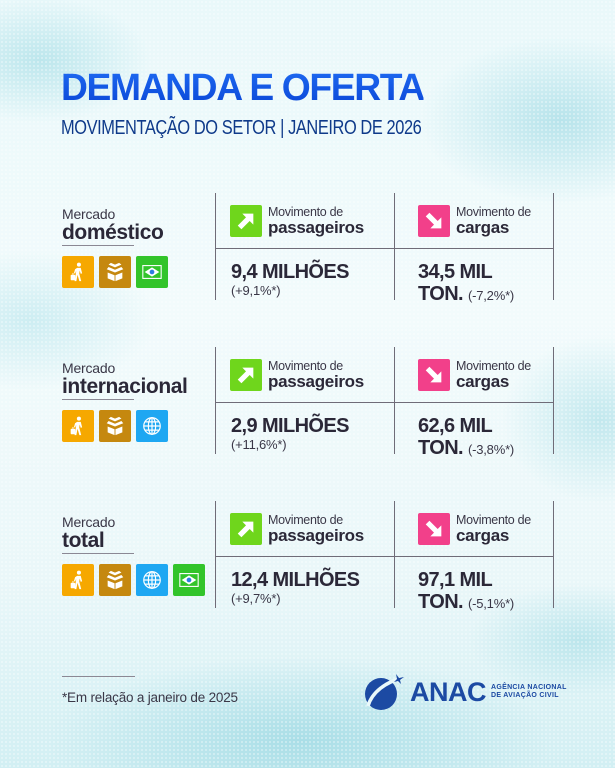 This screenshot has width=615, height=768. Describe the element at coordinates (243, 88) in the screenshot. I see `page-title: DEMANDA E OFERTA` at that location.